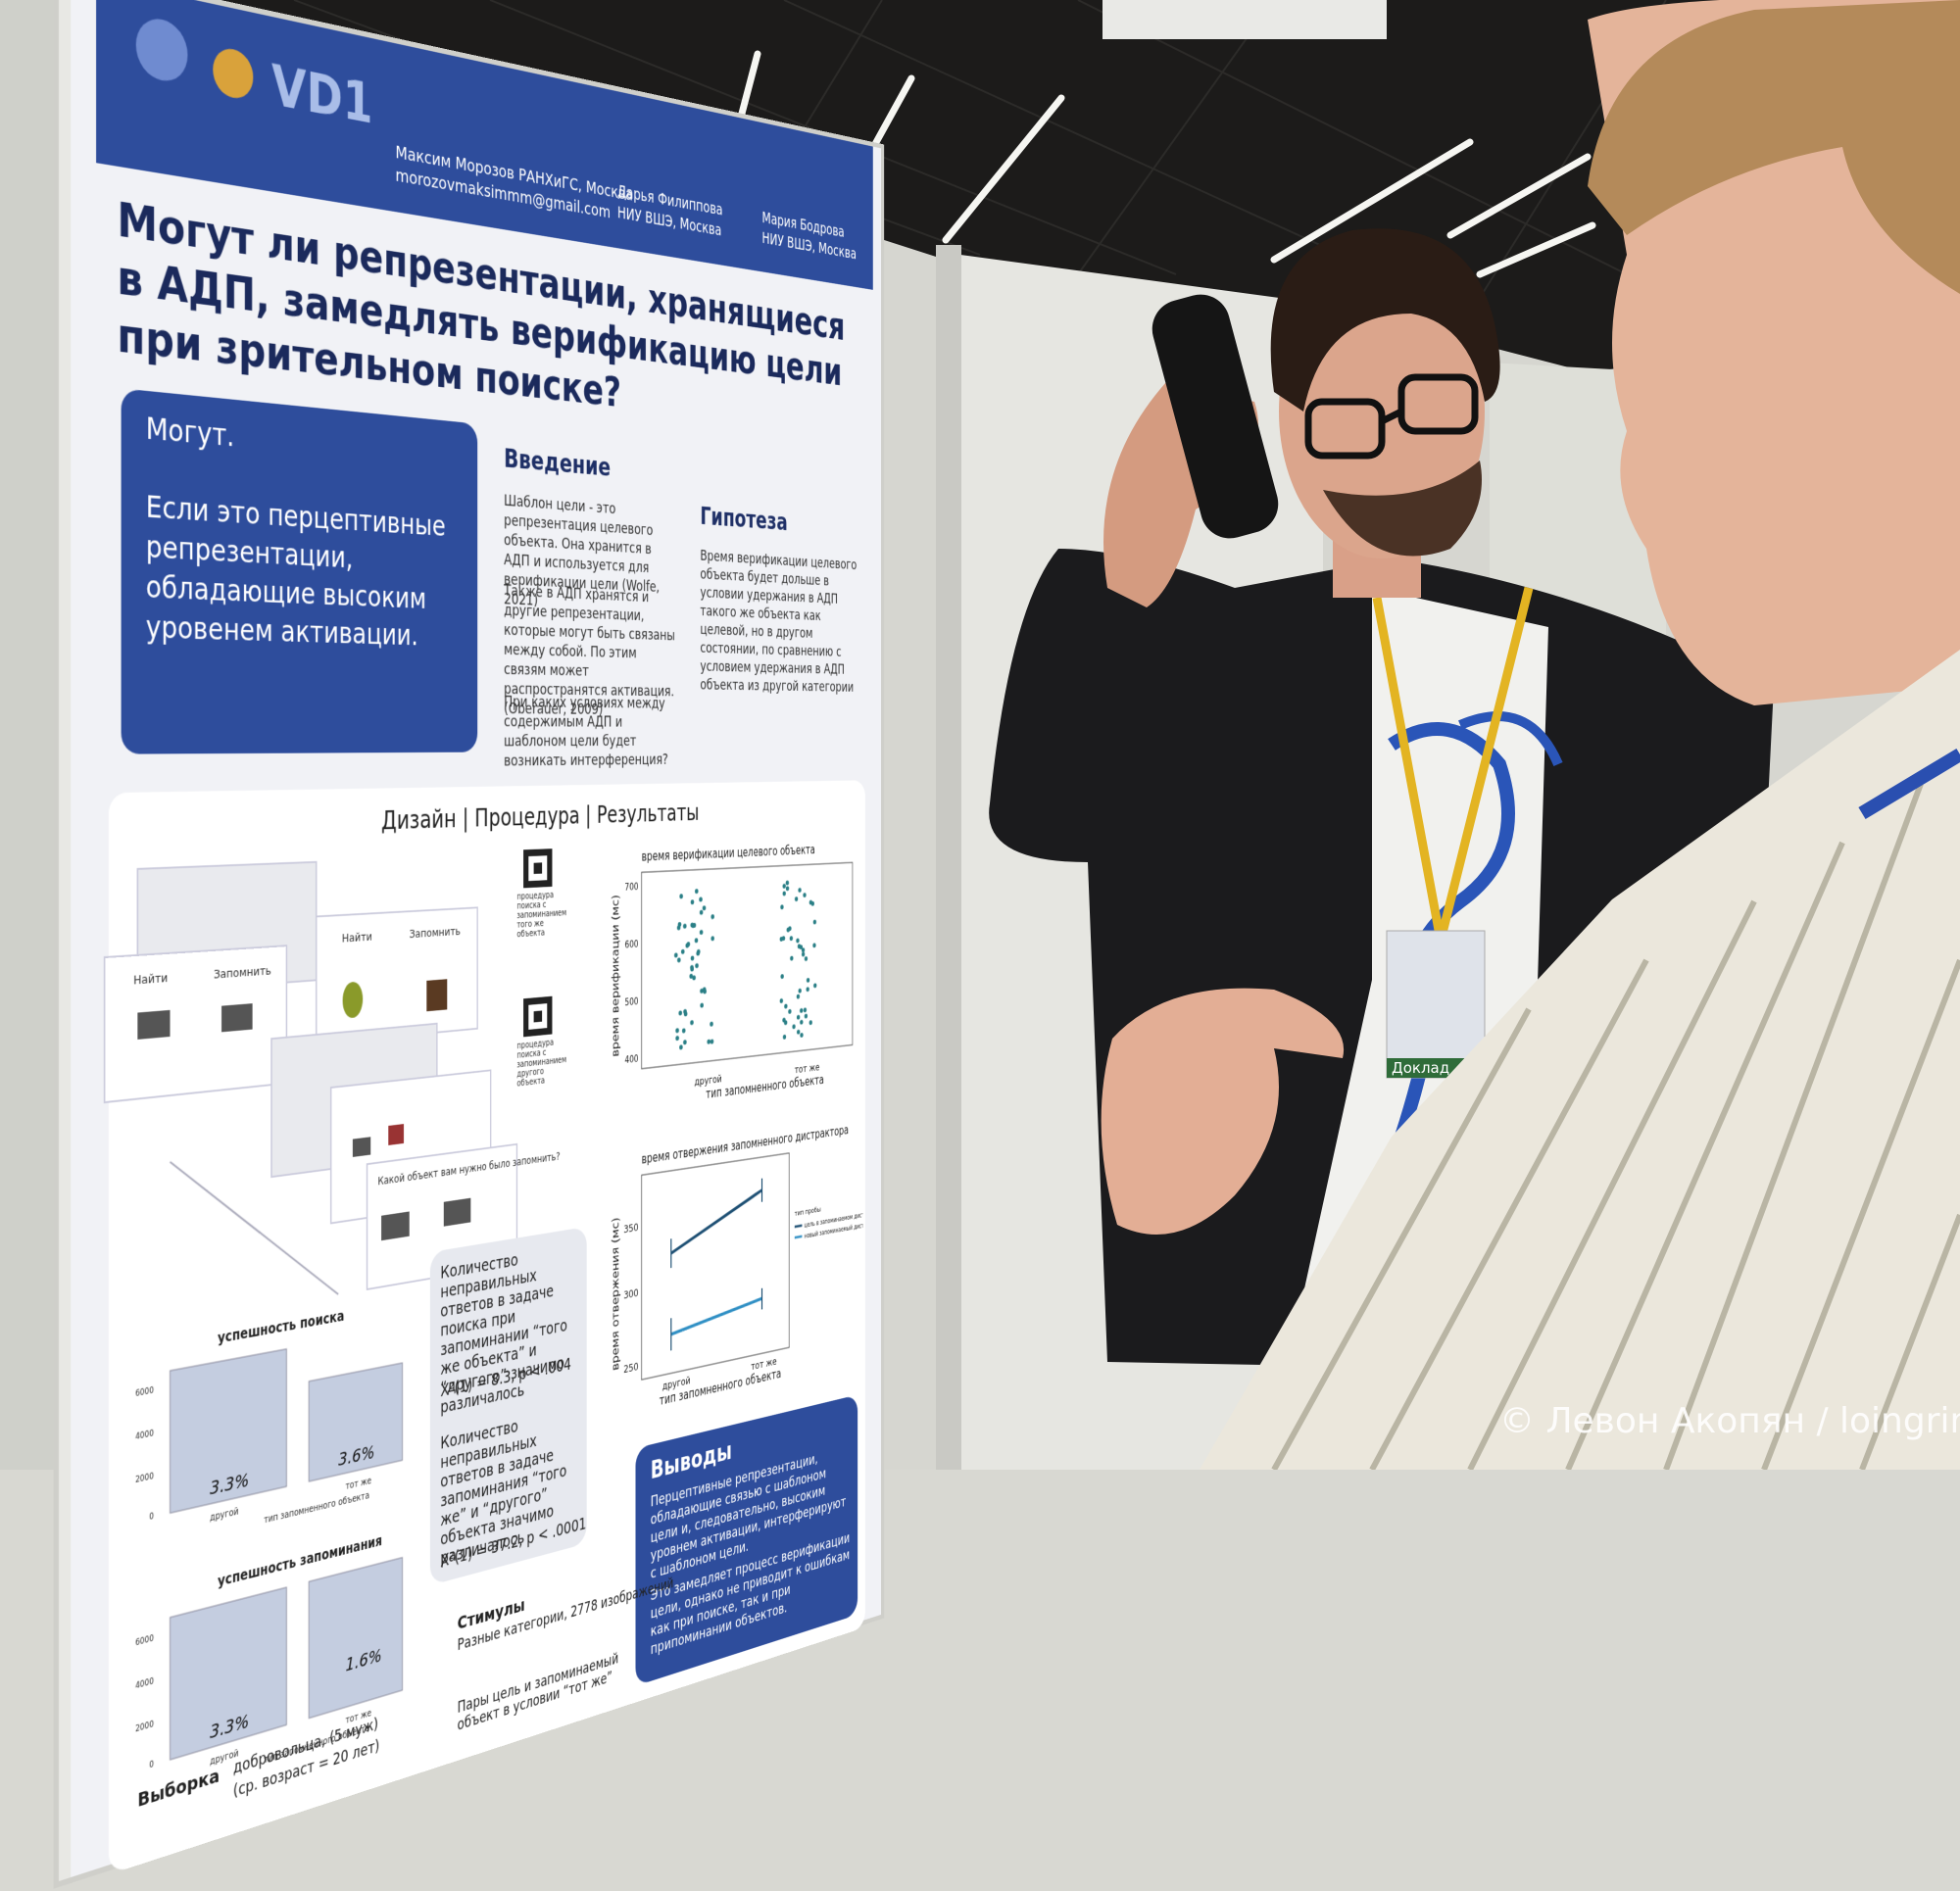 This screenshot has height=1891, width=1960. What do you see at coordinates (29, 735) in the screenshot?
I see `left-panel` at bounding box center [29, 735].